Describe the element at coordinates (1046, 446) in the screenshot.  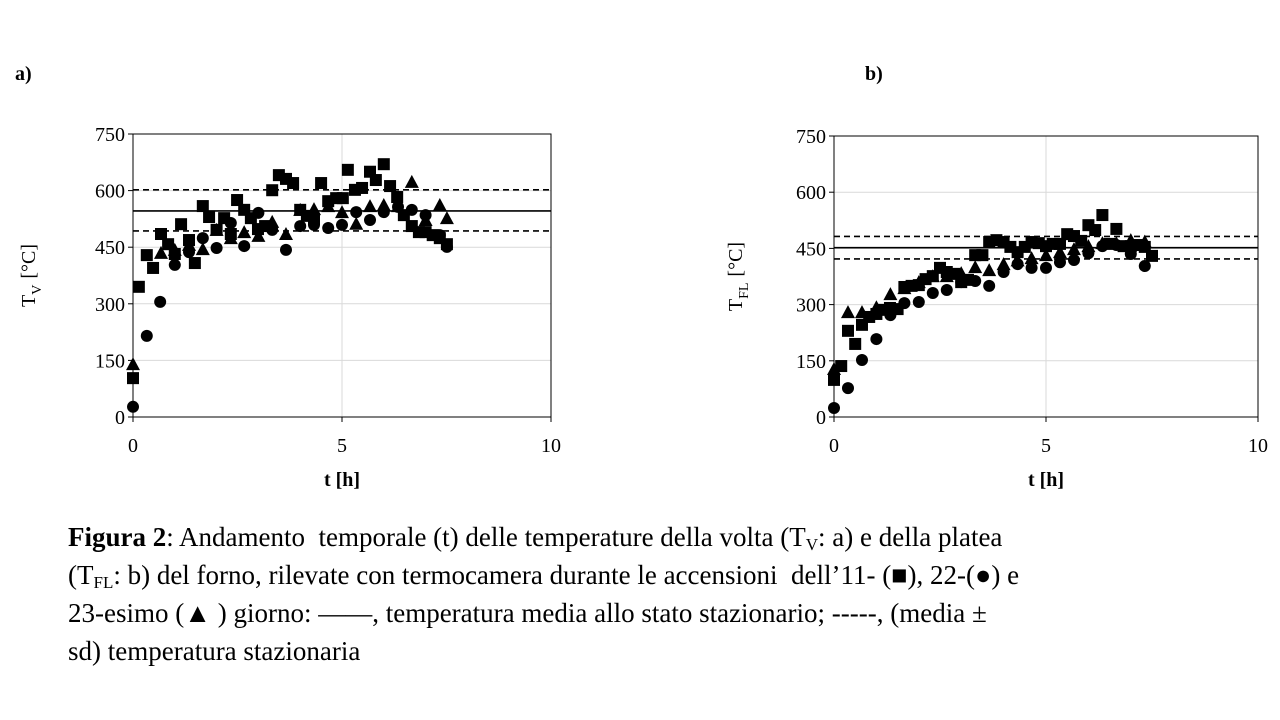
I see `x-tick-label: 5` at that location.